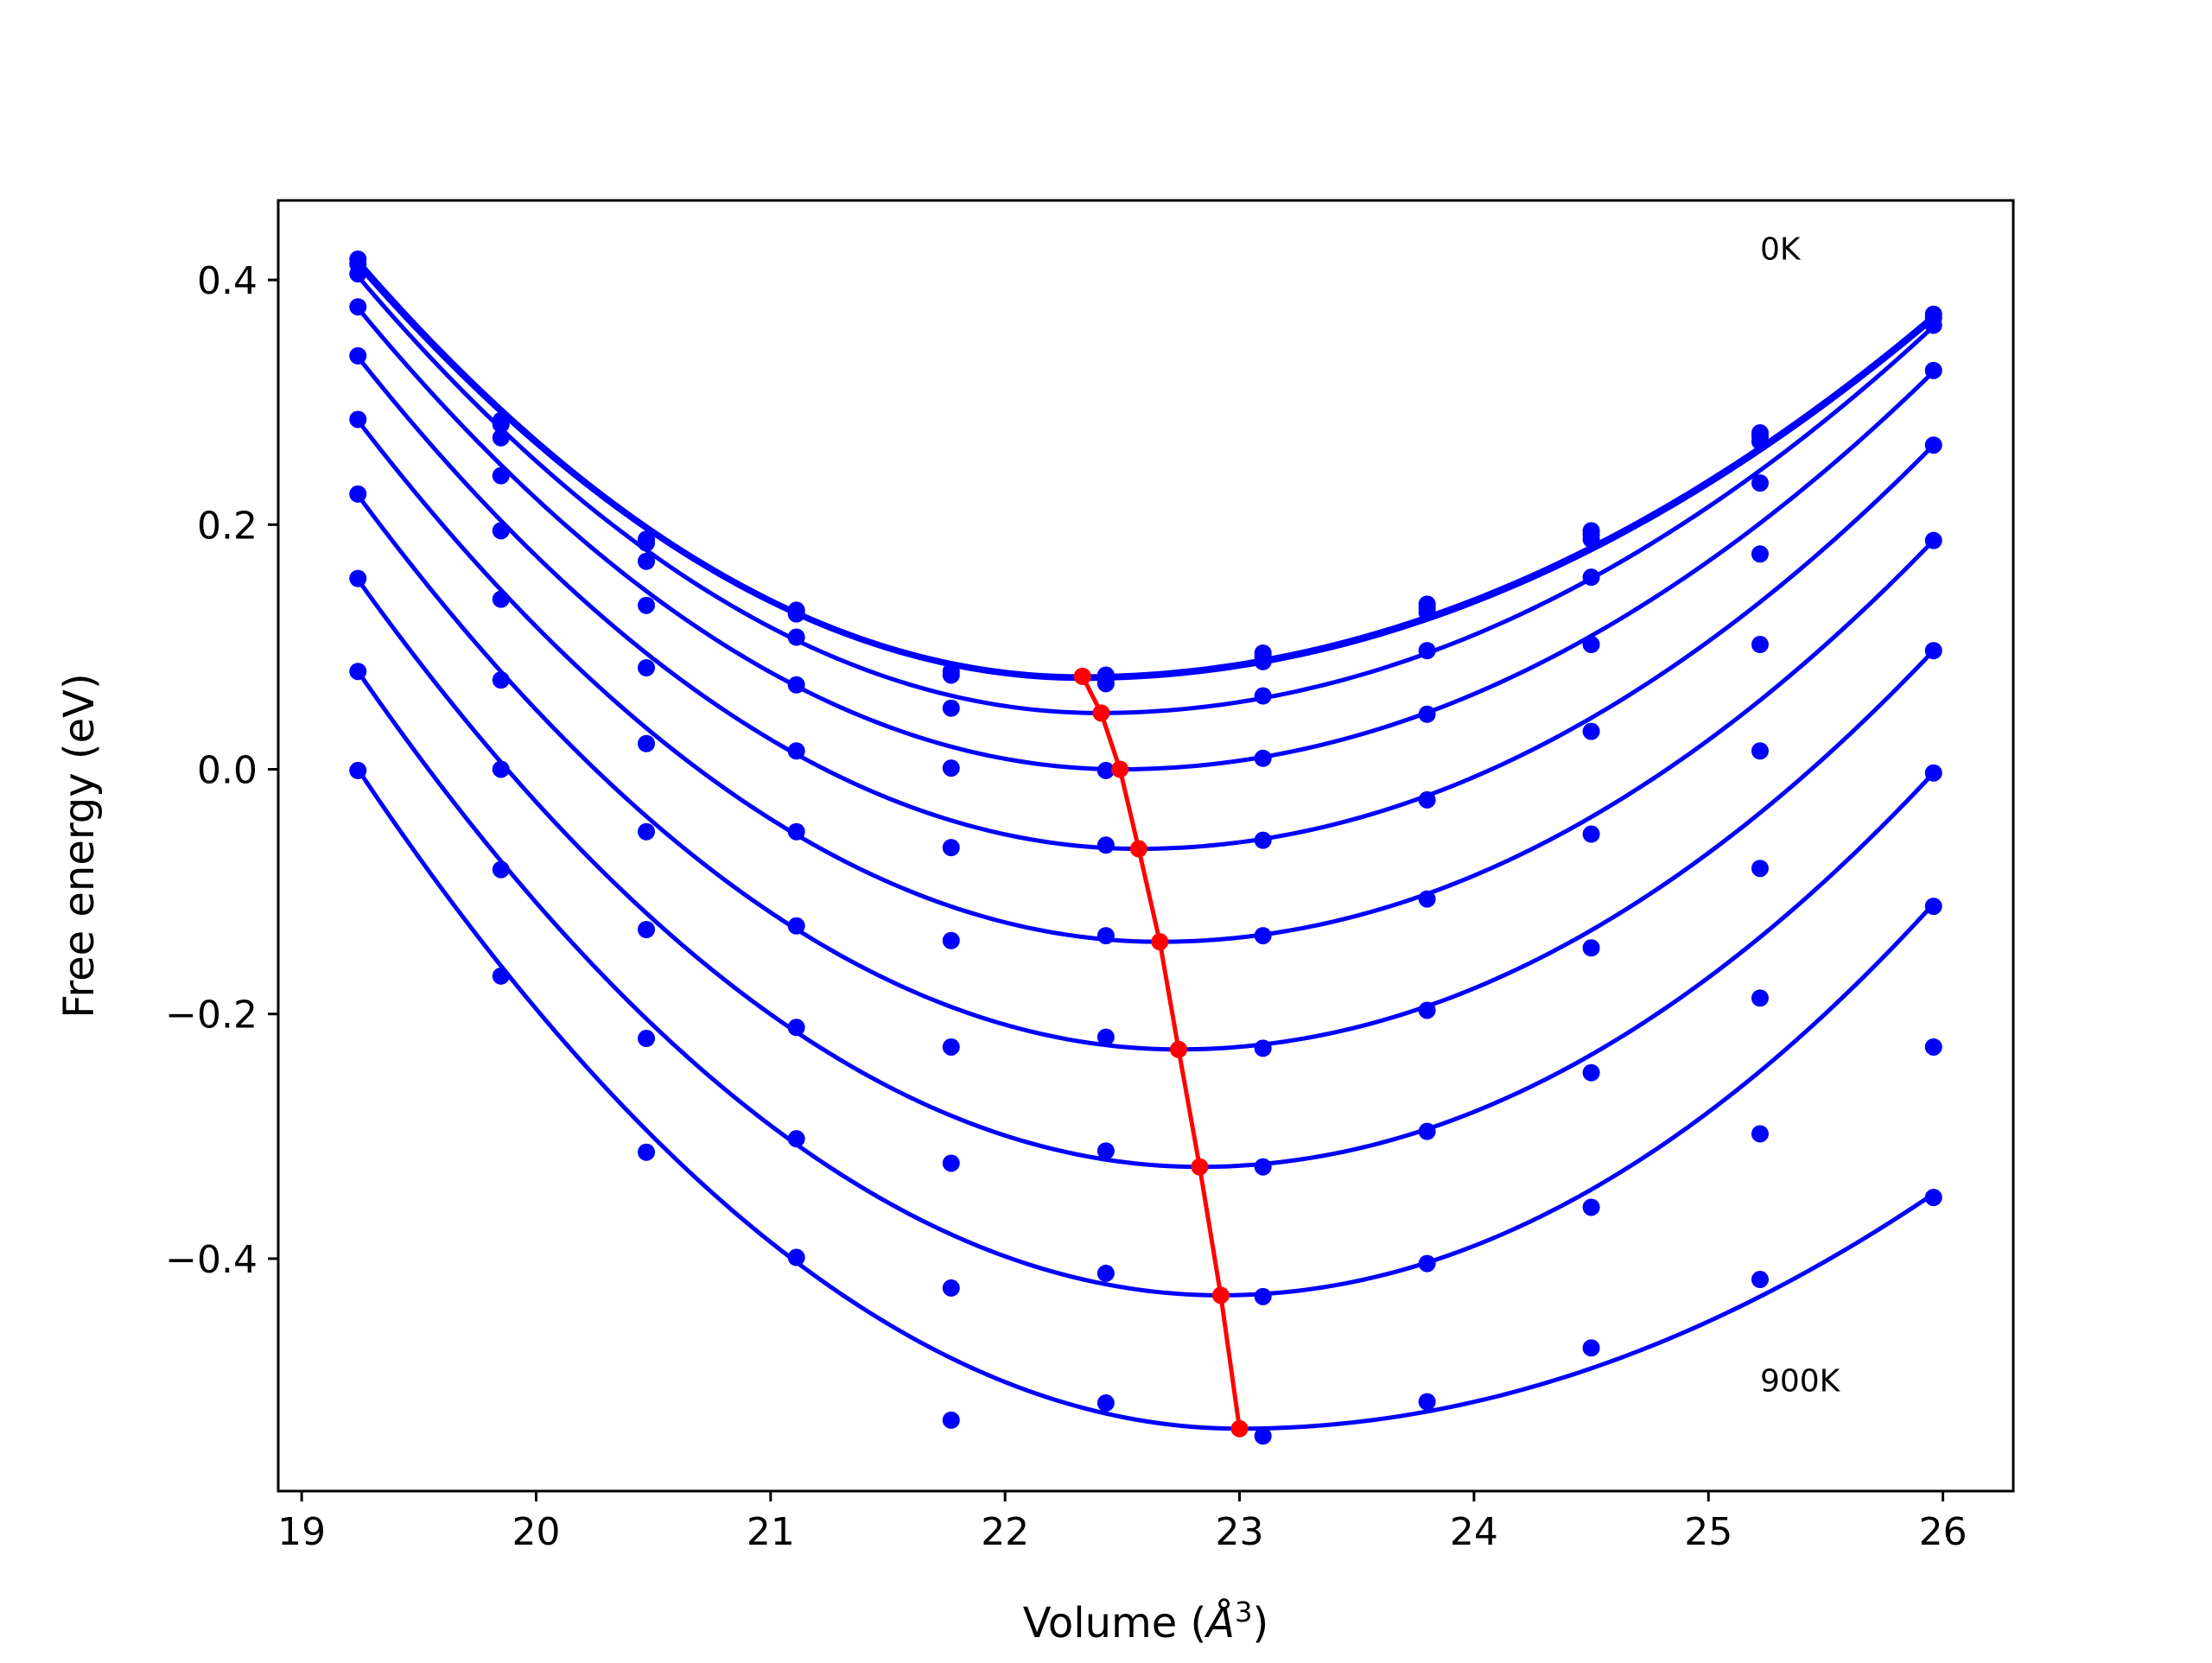 This screenshot has height=1663, width=2212. What do you see at coordinates (1943, 1532) in the screenshot?
I see `x-tick-label: 26` at bounding box center [1943, 1532].